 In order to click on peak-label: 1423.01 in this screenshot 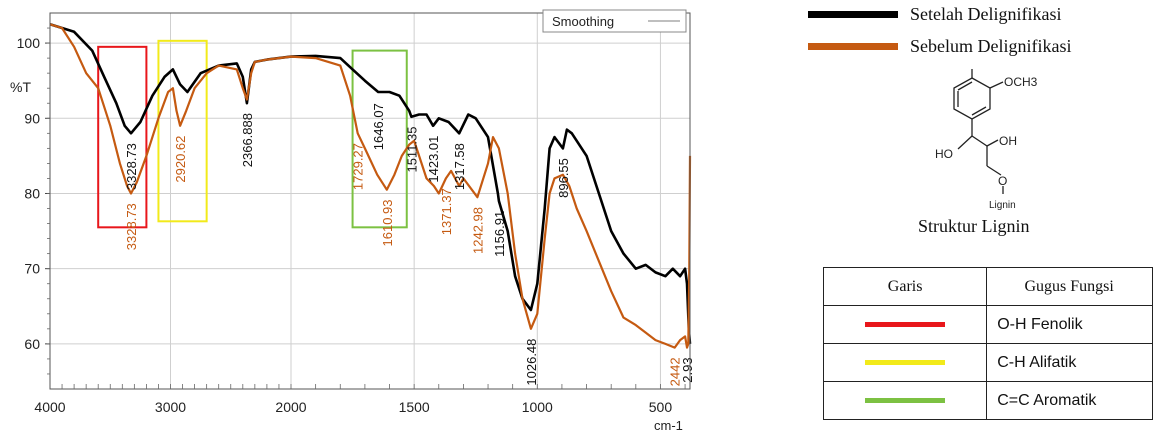, I will do `click(433, 159)`.